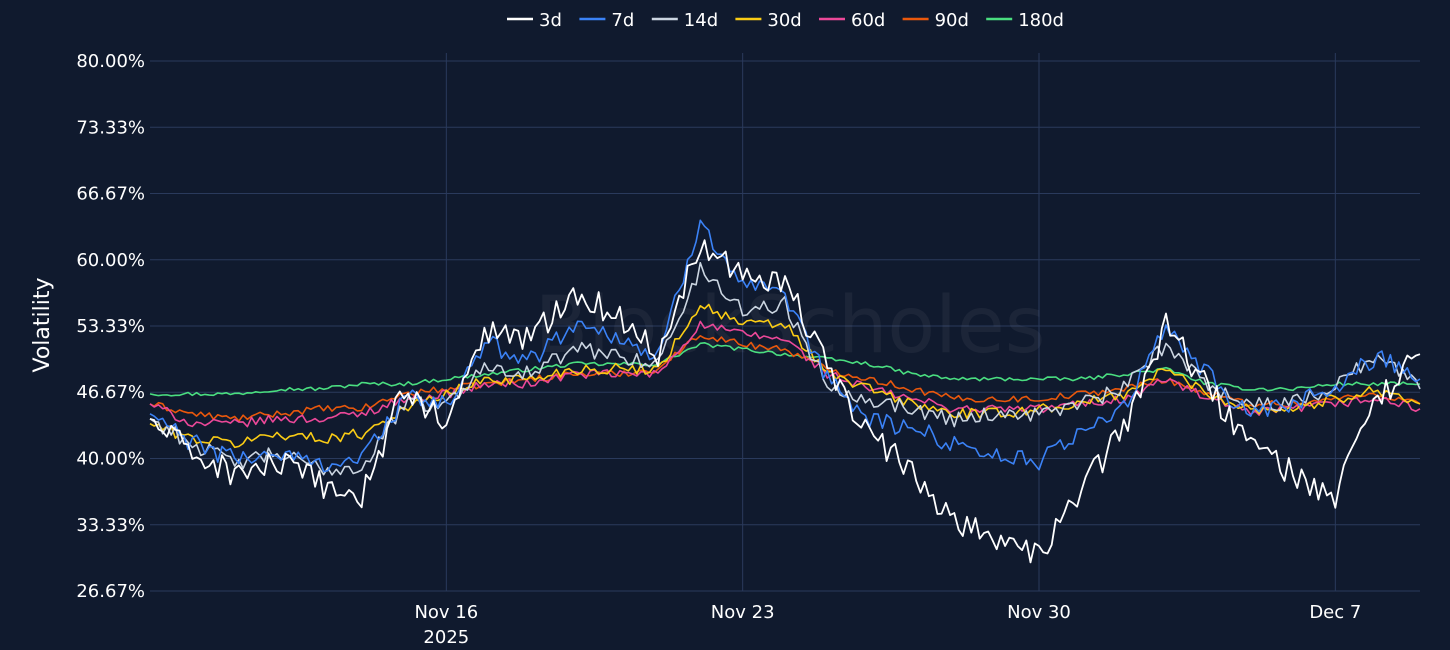 The height and width of the screenshot is (650, 1450). What do you see at coordinates (606, 20) in the screenshot?
I see `legend-item-7d: 7d` at bounding box center [606, 20].